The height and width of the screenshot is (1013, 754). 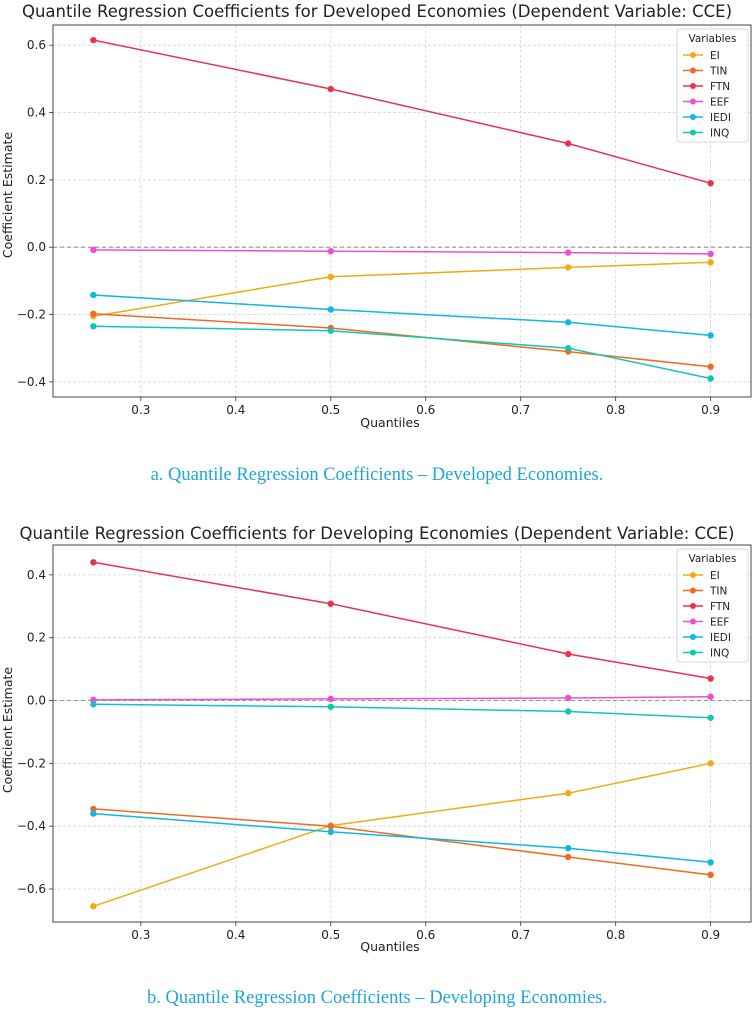 What do you see at coordinates (720, 118) in the screenshot?
I see `legend-label-iedi: IEDI` at bounding box center [720, 118].